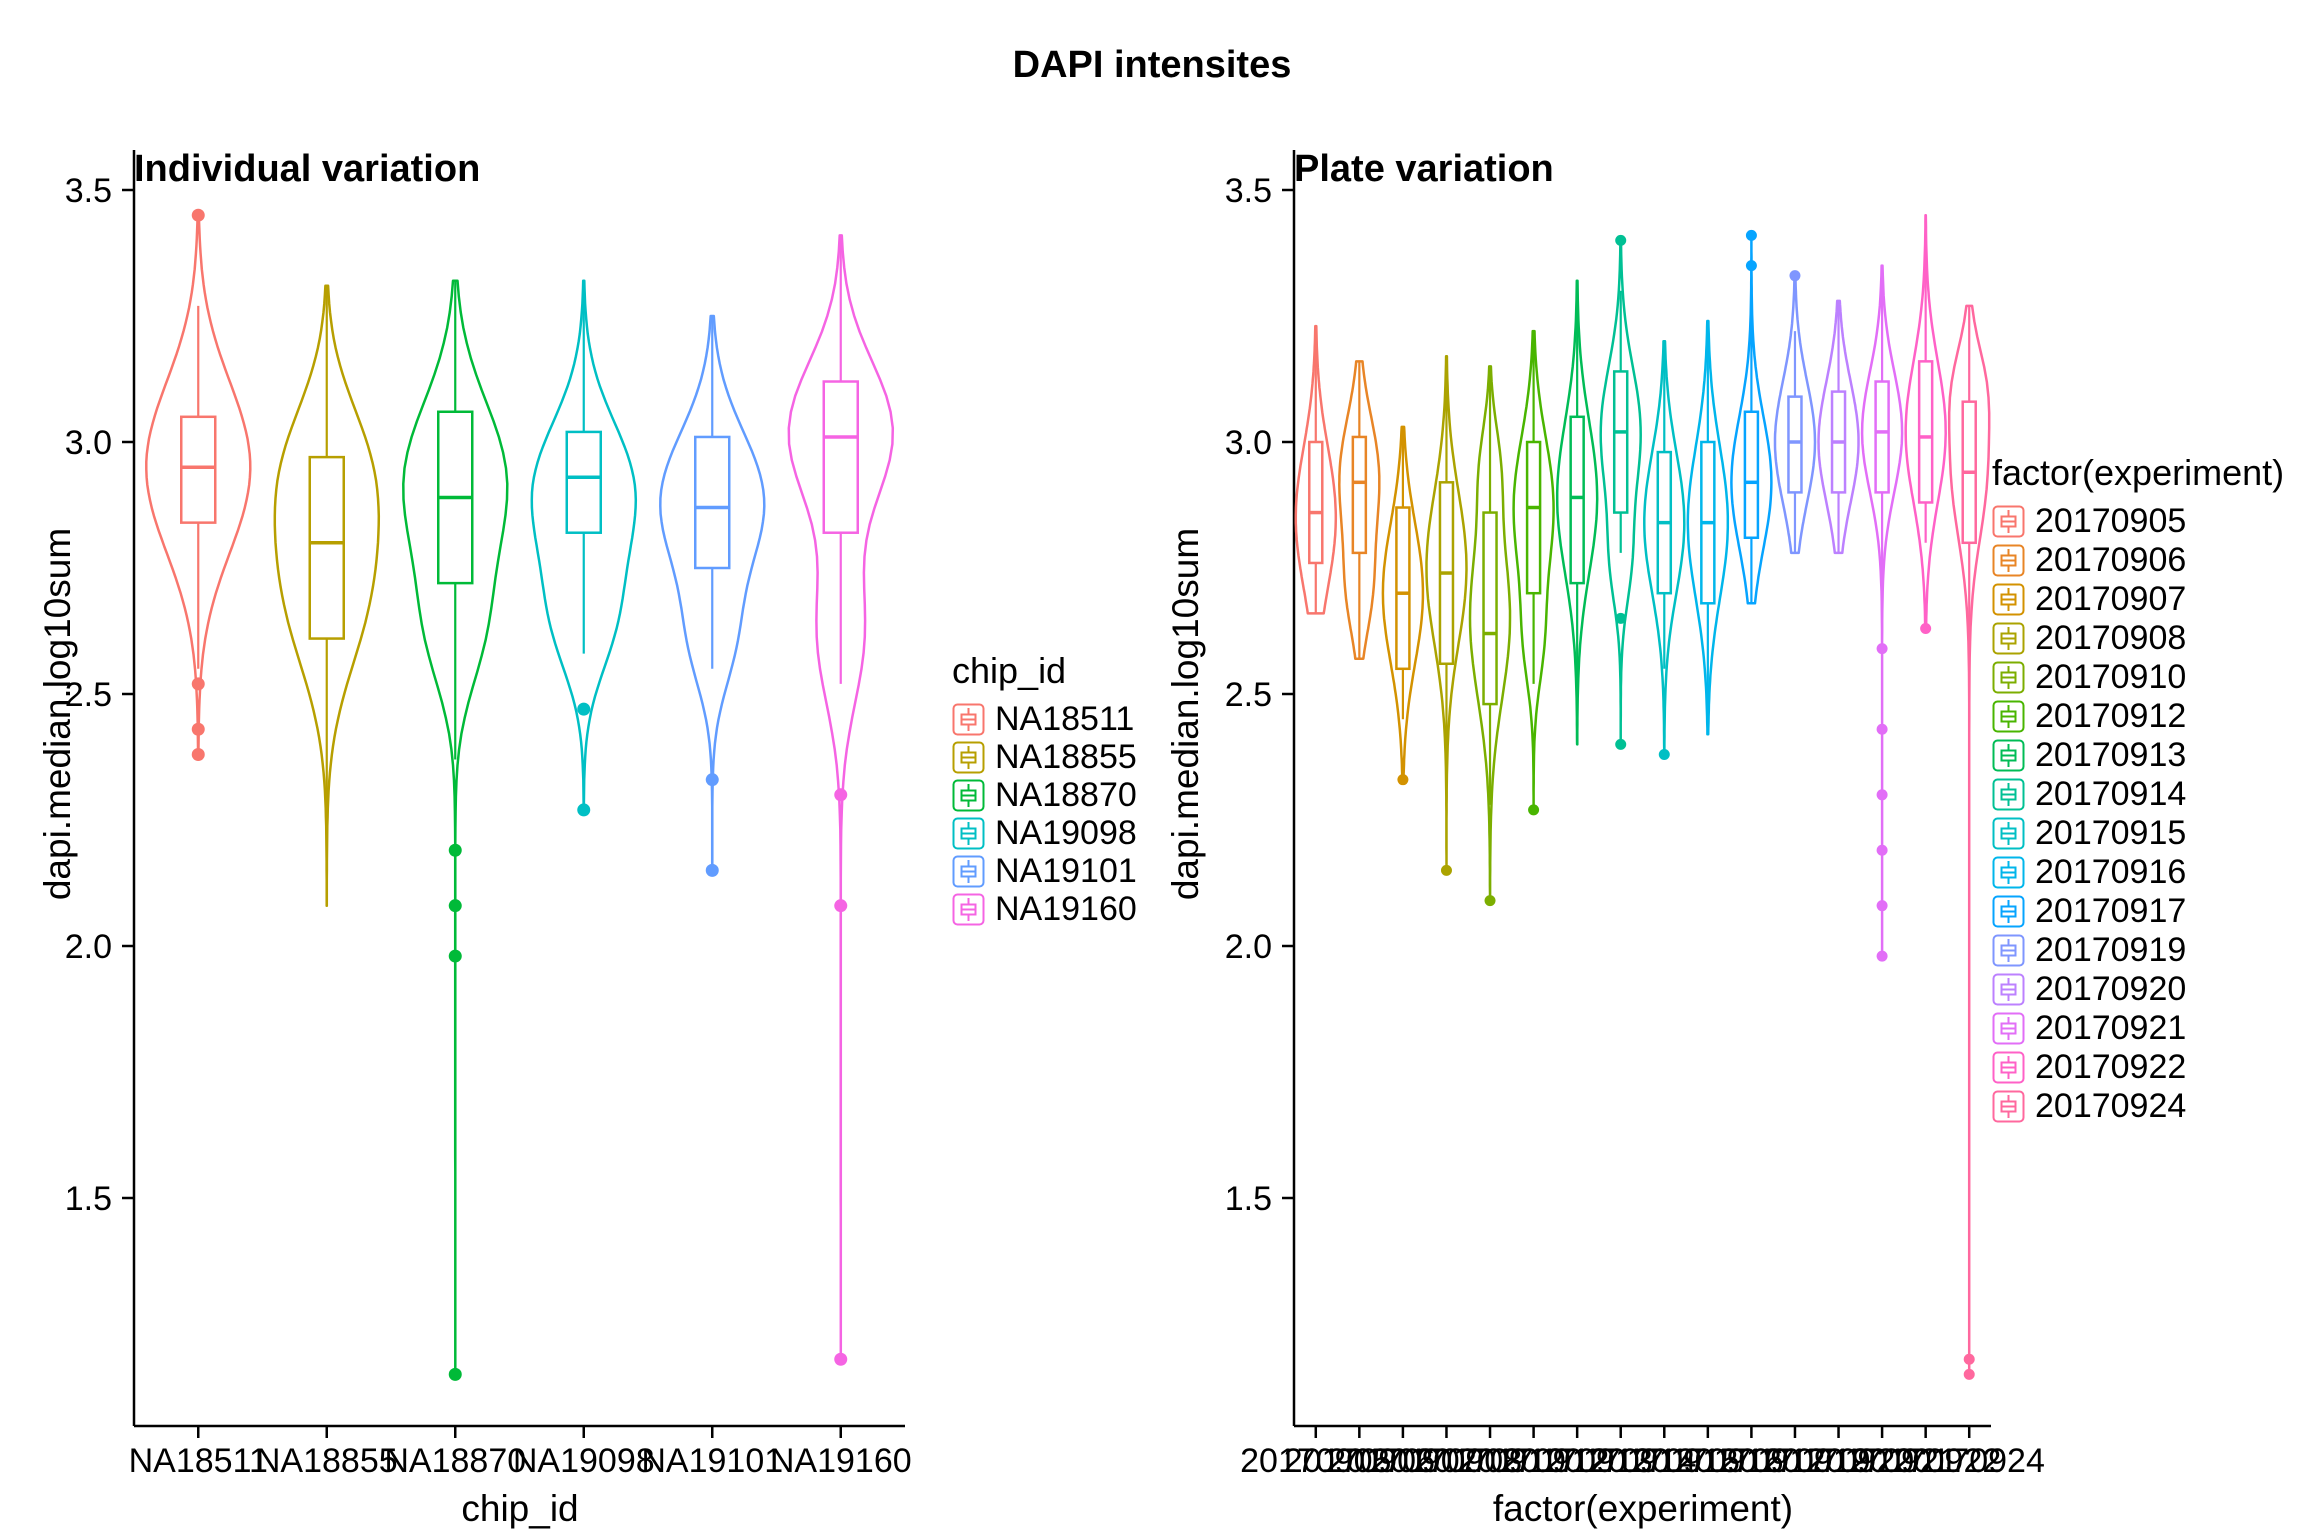 This screenshot has height=1536, width=2304. What do you see at coordinates (2138, 472) in the screenshot?
I see `legend-title-experiment: factor(experiment)` at bounding box center [2138, 472].